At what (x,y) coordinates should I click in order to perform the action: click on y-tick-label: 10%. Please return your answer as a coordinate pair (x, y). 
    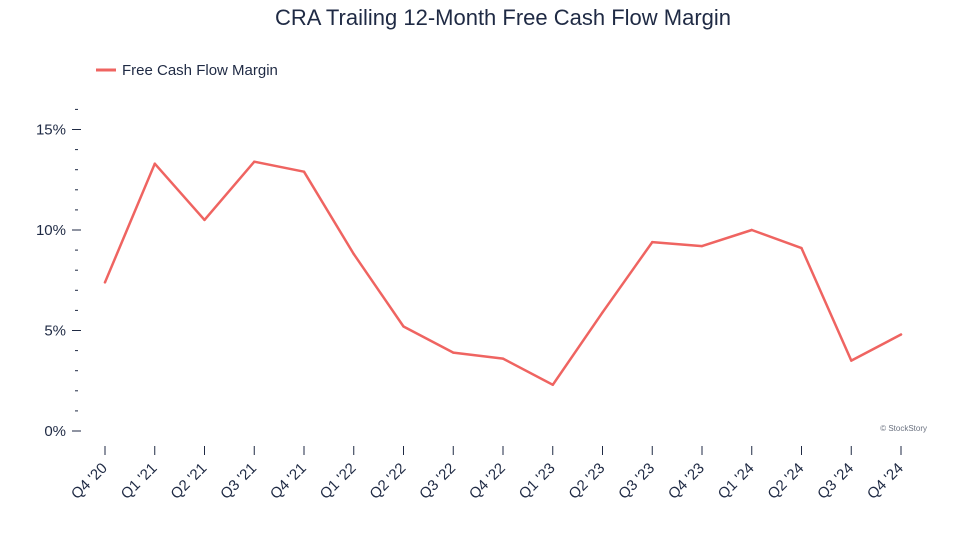
    Looking at the image, I should click on (51, 230).